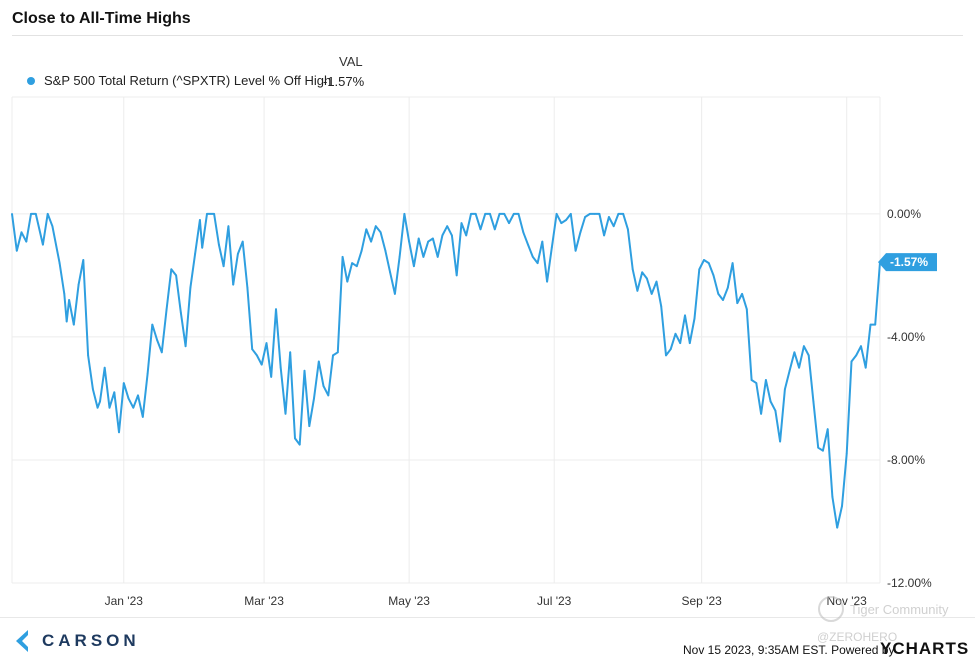 The width and height of the screenshot is (975, 665). Describe the element at coordinates (31, 80) in the screenshot. I see `legend-series-dot-icon` at that location.